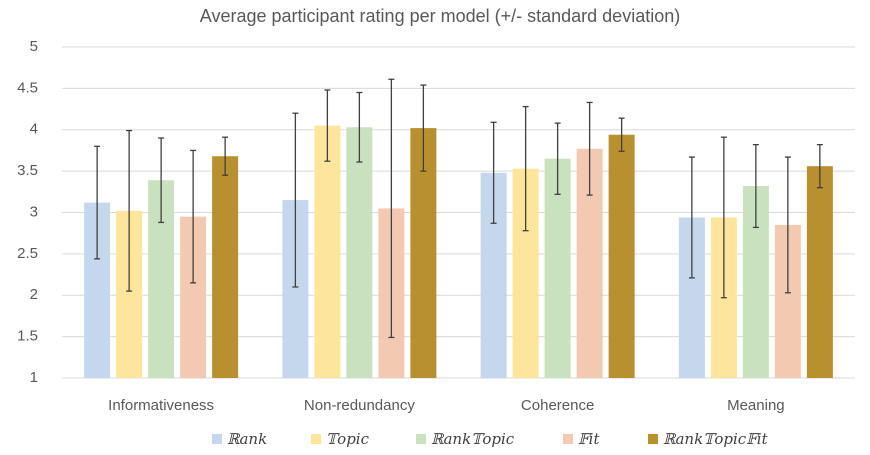 This screenshot has height=455, width=870. Describe the element at coordinates (34, 46) in the screenshot. I see `y-tick-label: 5` at that location.